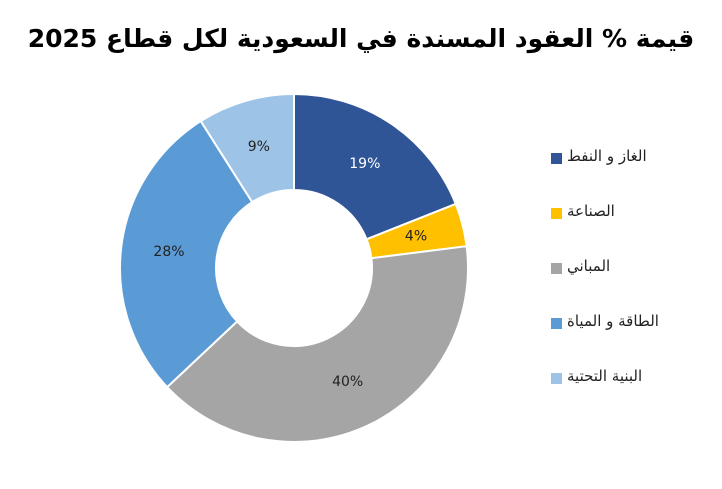 This screenshot has height=489, width=722. I want to click on data-label: 4%, so click(416, 237).